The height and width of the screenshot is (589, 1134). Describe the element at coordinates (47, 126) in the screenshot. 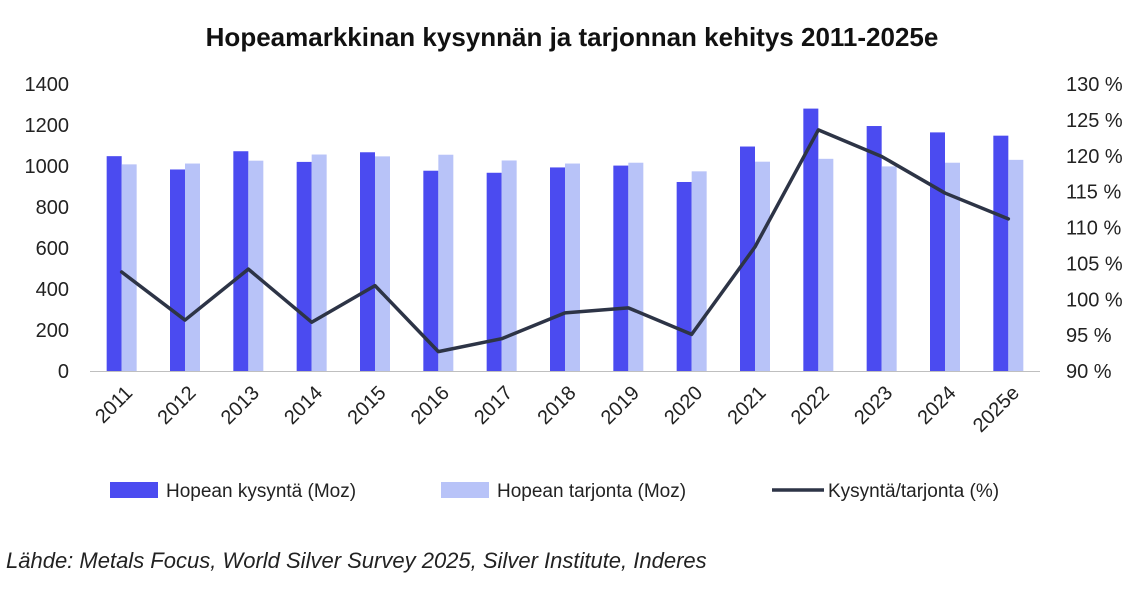

I see `left-tick-label: 1200` at that location.